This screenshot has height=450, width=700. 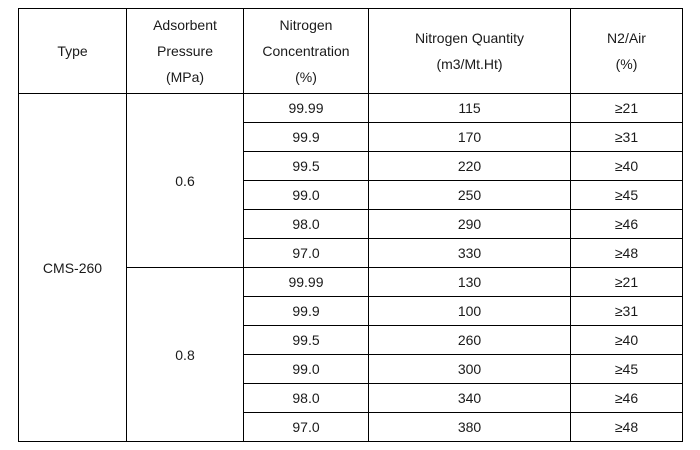 What do you see at coordinates (185, 25) in the screenshot?
I see `header-pressure-line-1: Adsorbent` at bounding box center [185, 25].